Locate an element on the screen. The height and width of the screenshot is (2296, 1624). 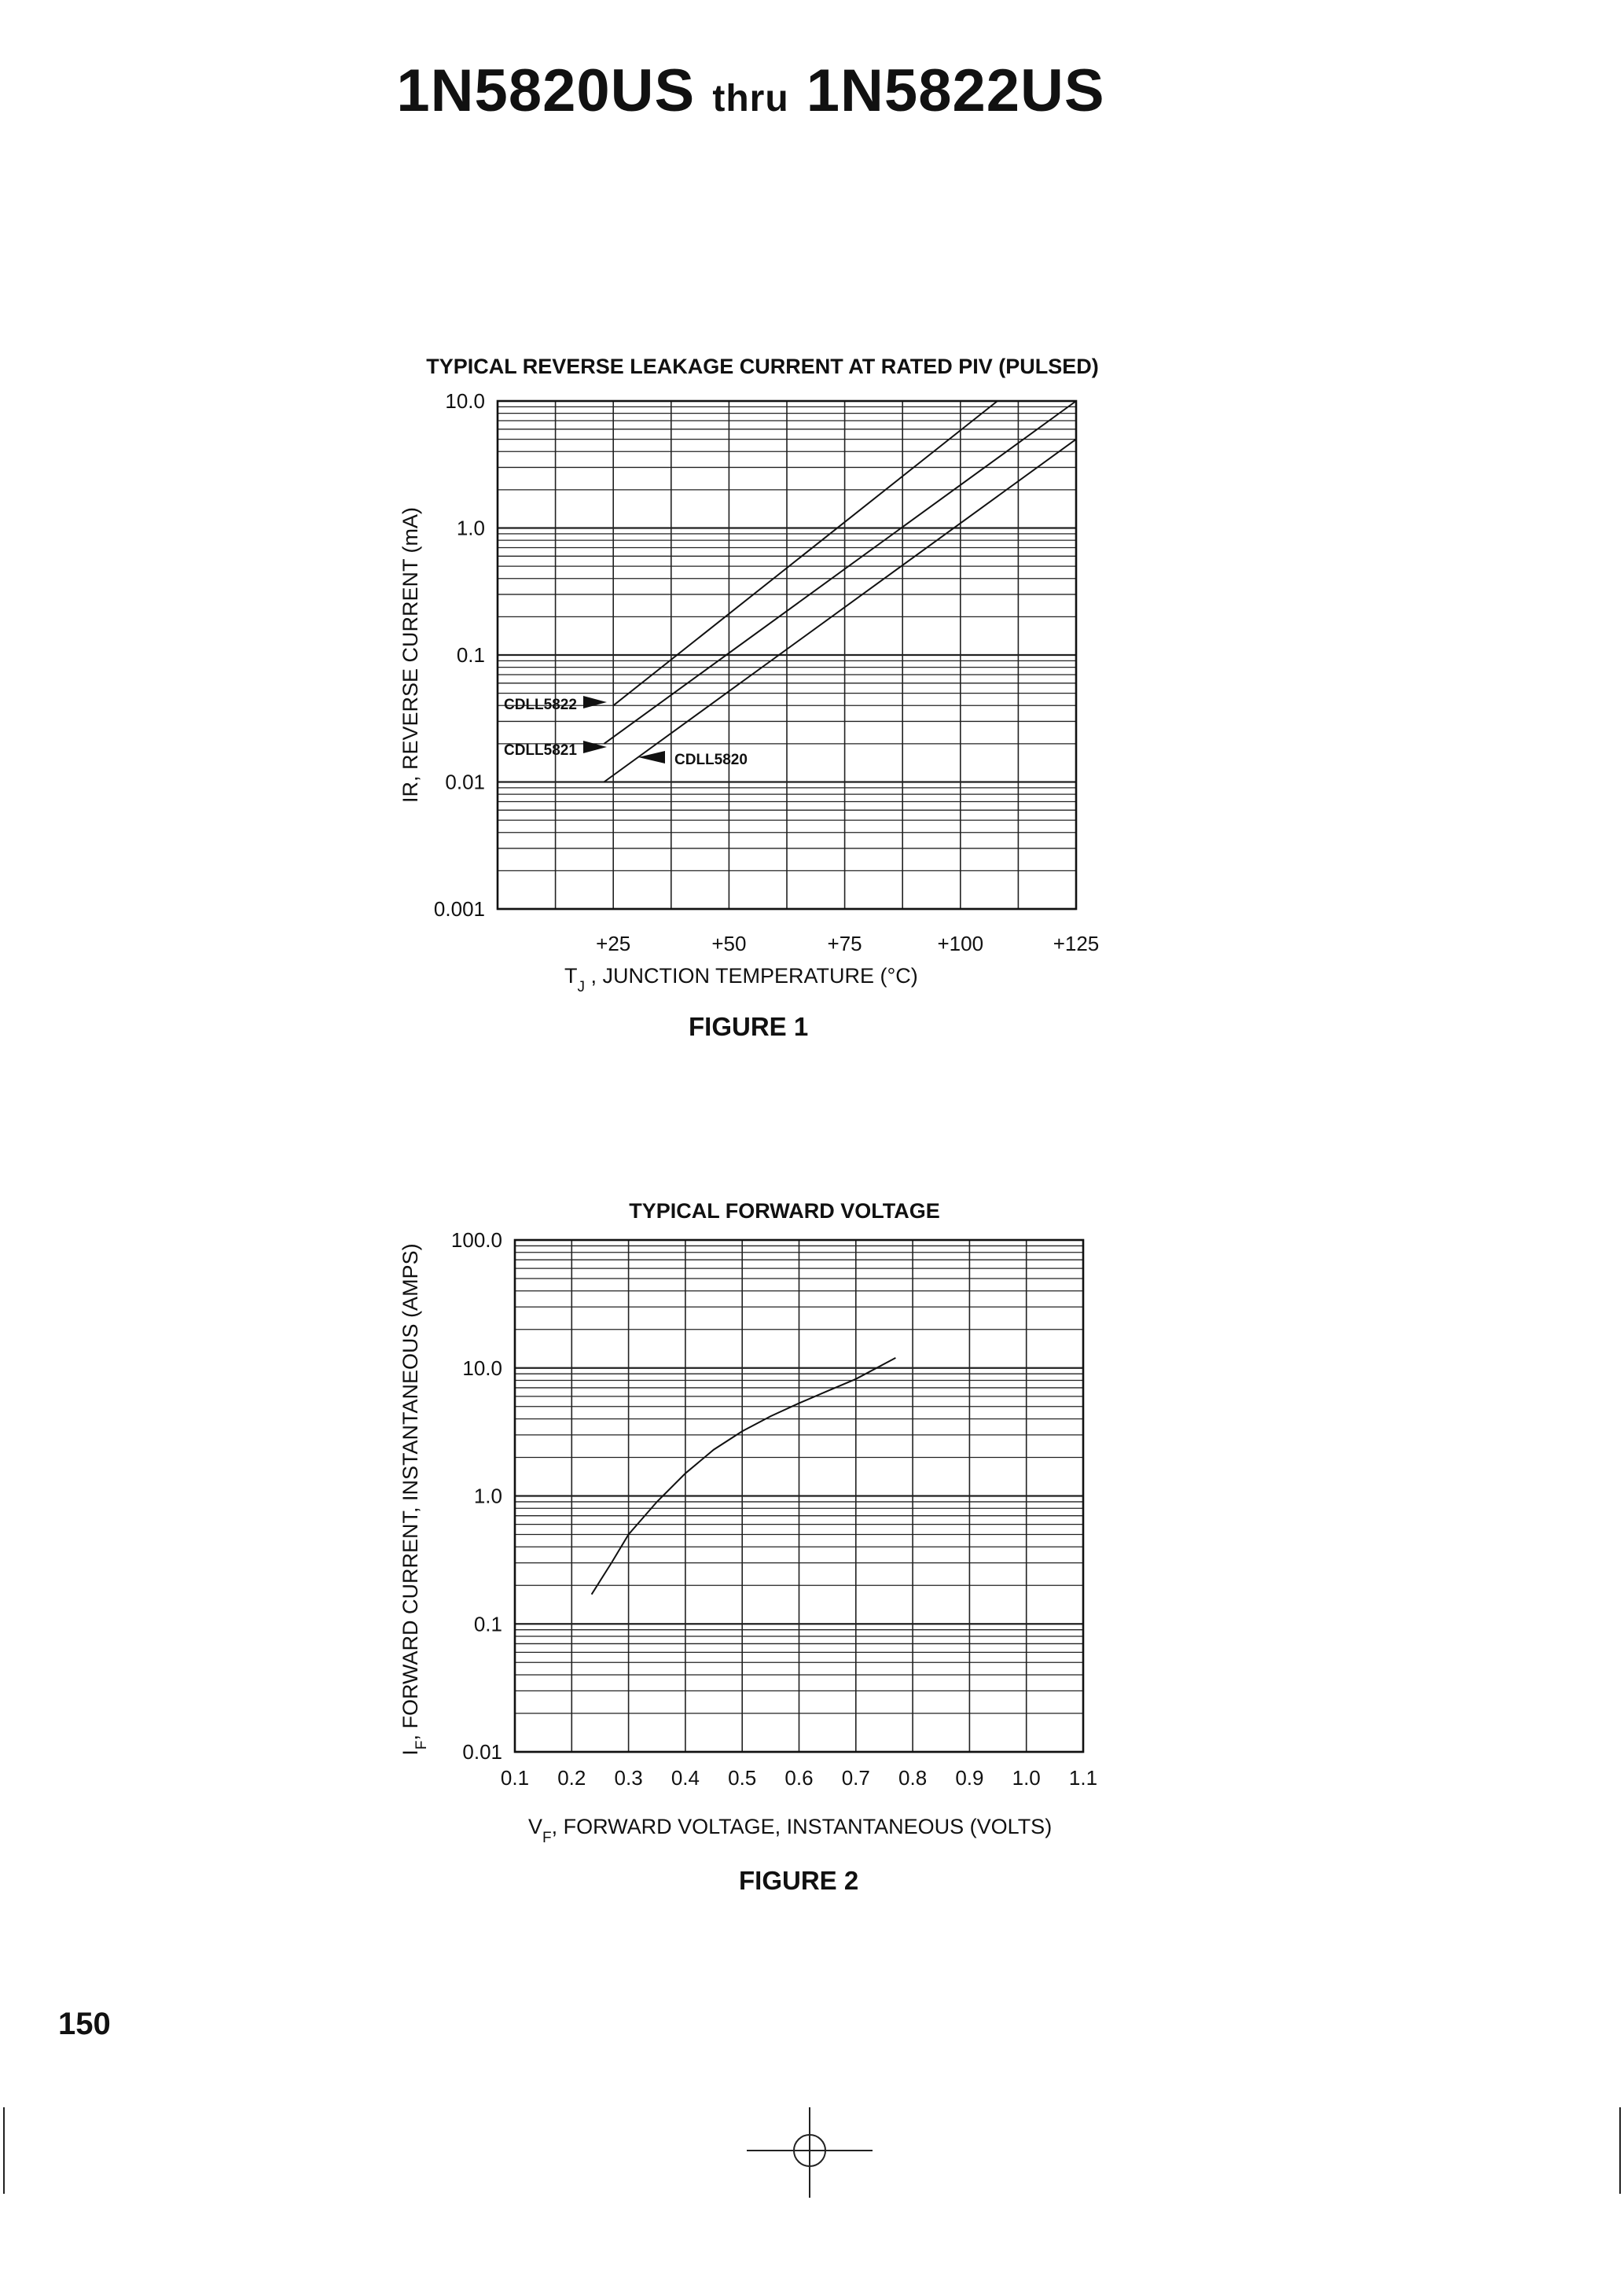
x-tick-label: 0.3 is located at coordinates (629, 1778).